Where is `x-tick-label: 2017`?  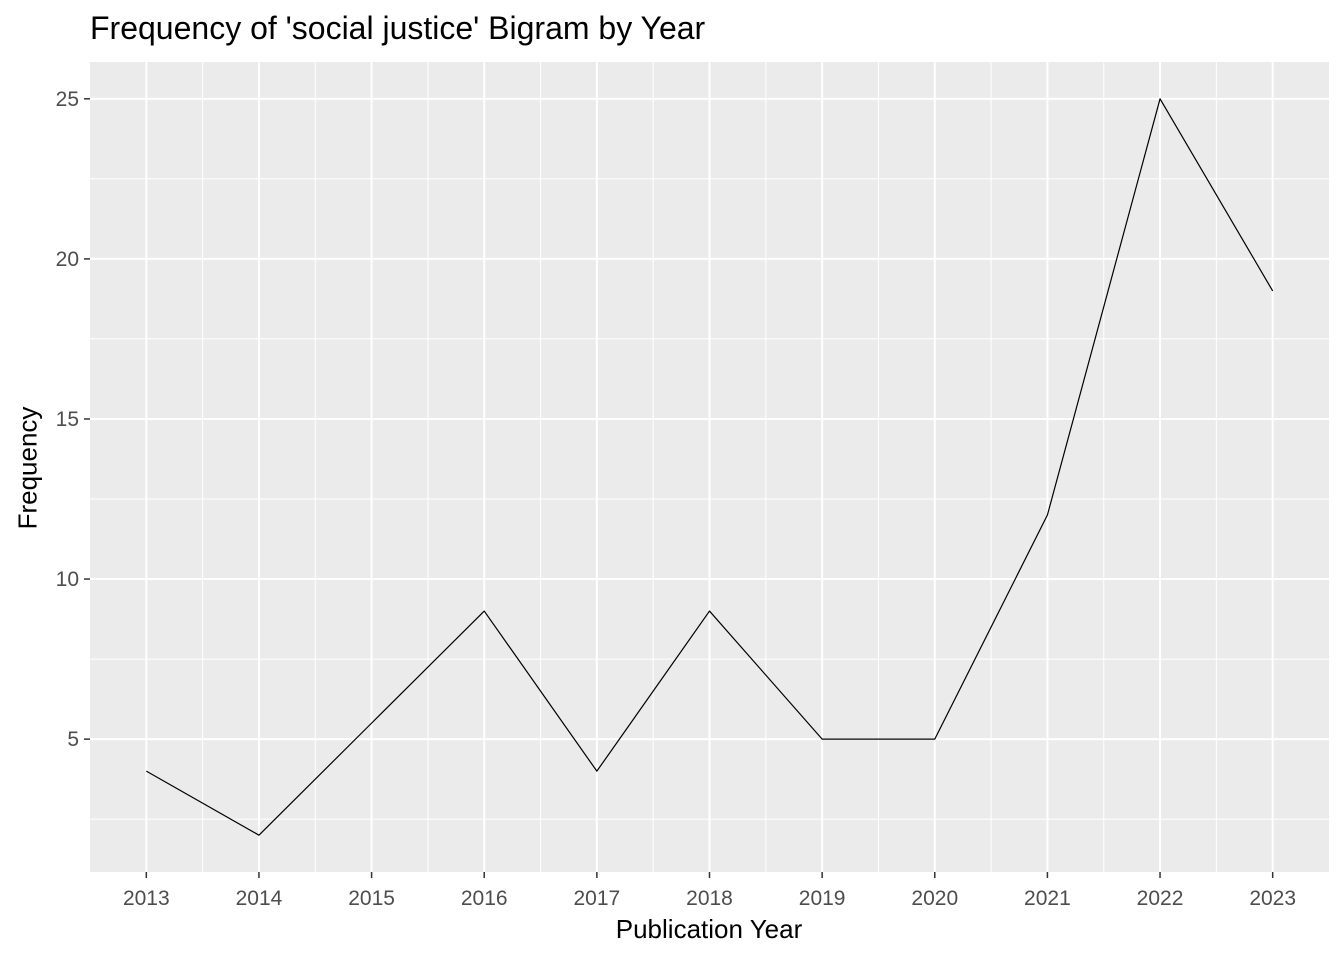
x-tick-label: 2017 is located at coordinates (597, 898).